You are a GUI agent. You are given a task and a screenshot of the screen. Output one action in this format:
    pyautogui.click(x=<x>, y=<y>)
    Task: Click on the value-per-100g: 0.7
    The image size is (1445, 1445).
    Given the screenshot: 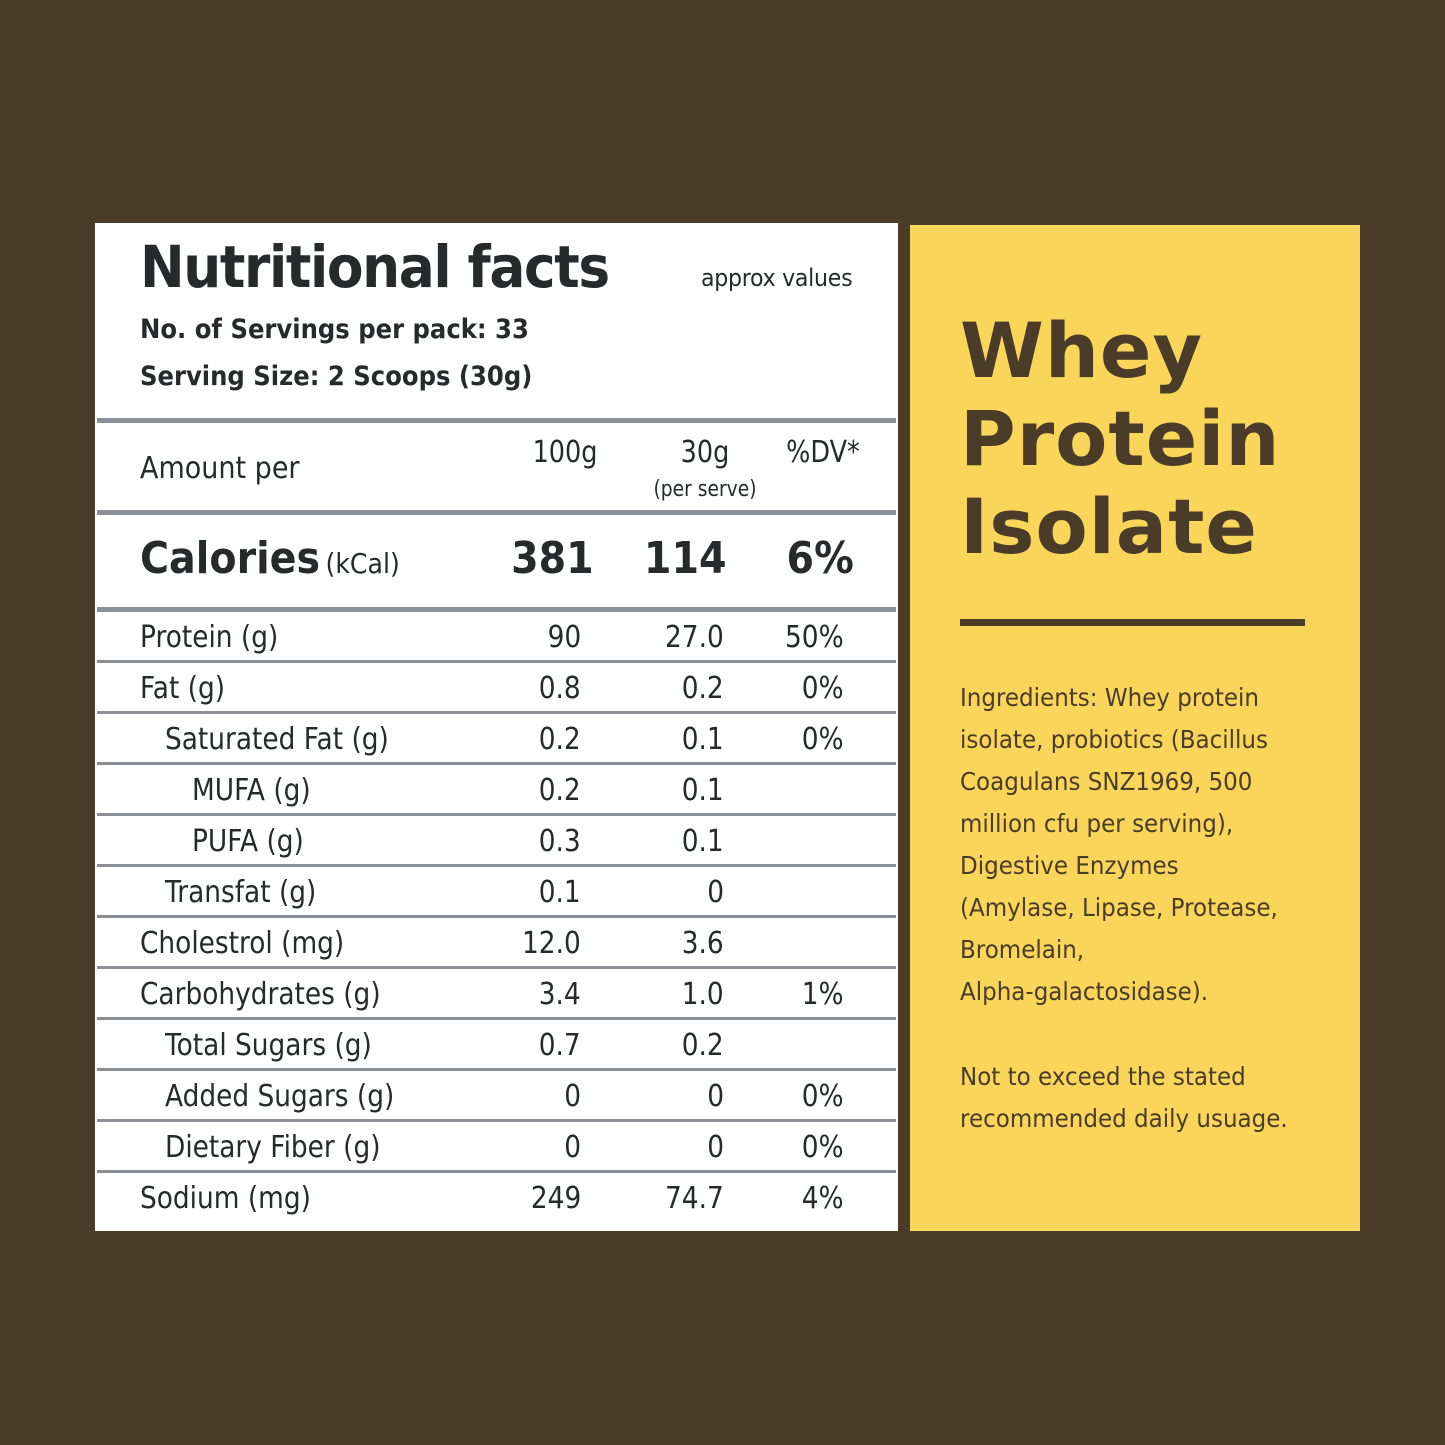 What is the action you would take?
    pyautogui.click(x=560, y=1045)
    